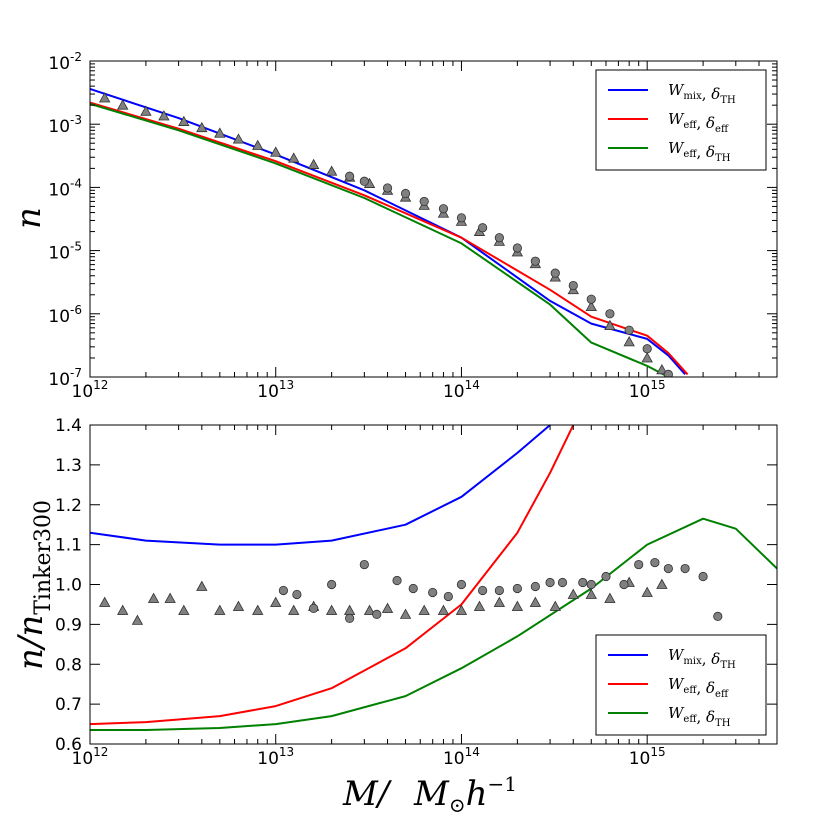 Image resolution: width=830 pixels, height=826 pixels. I want to click on bottom-y-tick-label: 0.6, so click(68, 745).